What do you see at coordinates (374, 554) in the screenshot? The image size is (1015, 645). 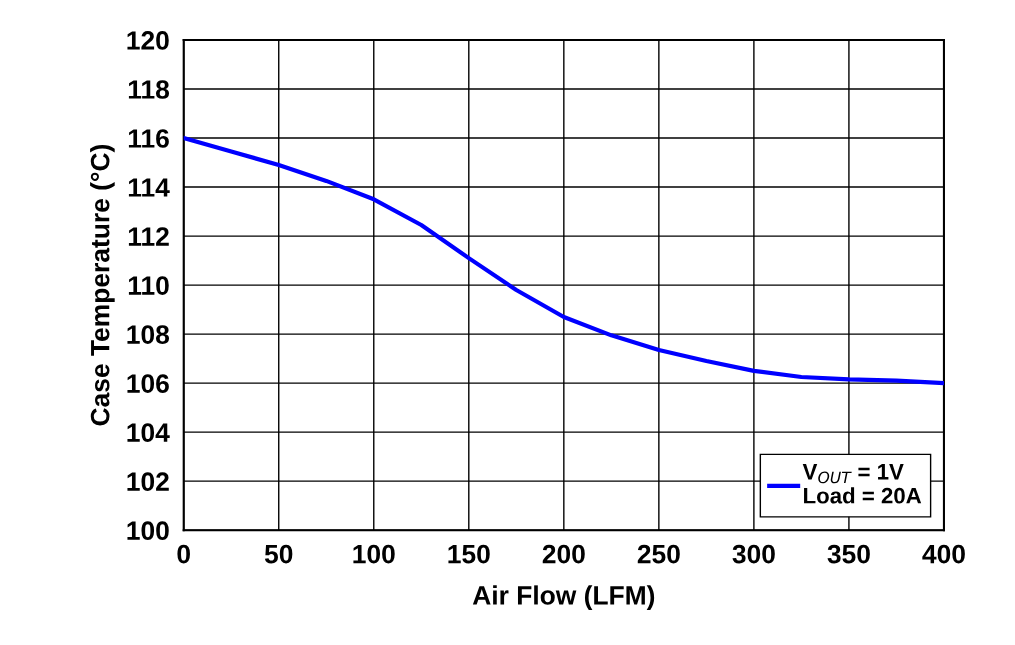 I see `x-tick-label: 100` at bounding box center [374, 554].